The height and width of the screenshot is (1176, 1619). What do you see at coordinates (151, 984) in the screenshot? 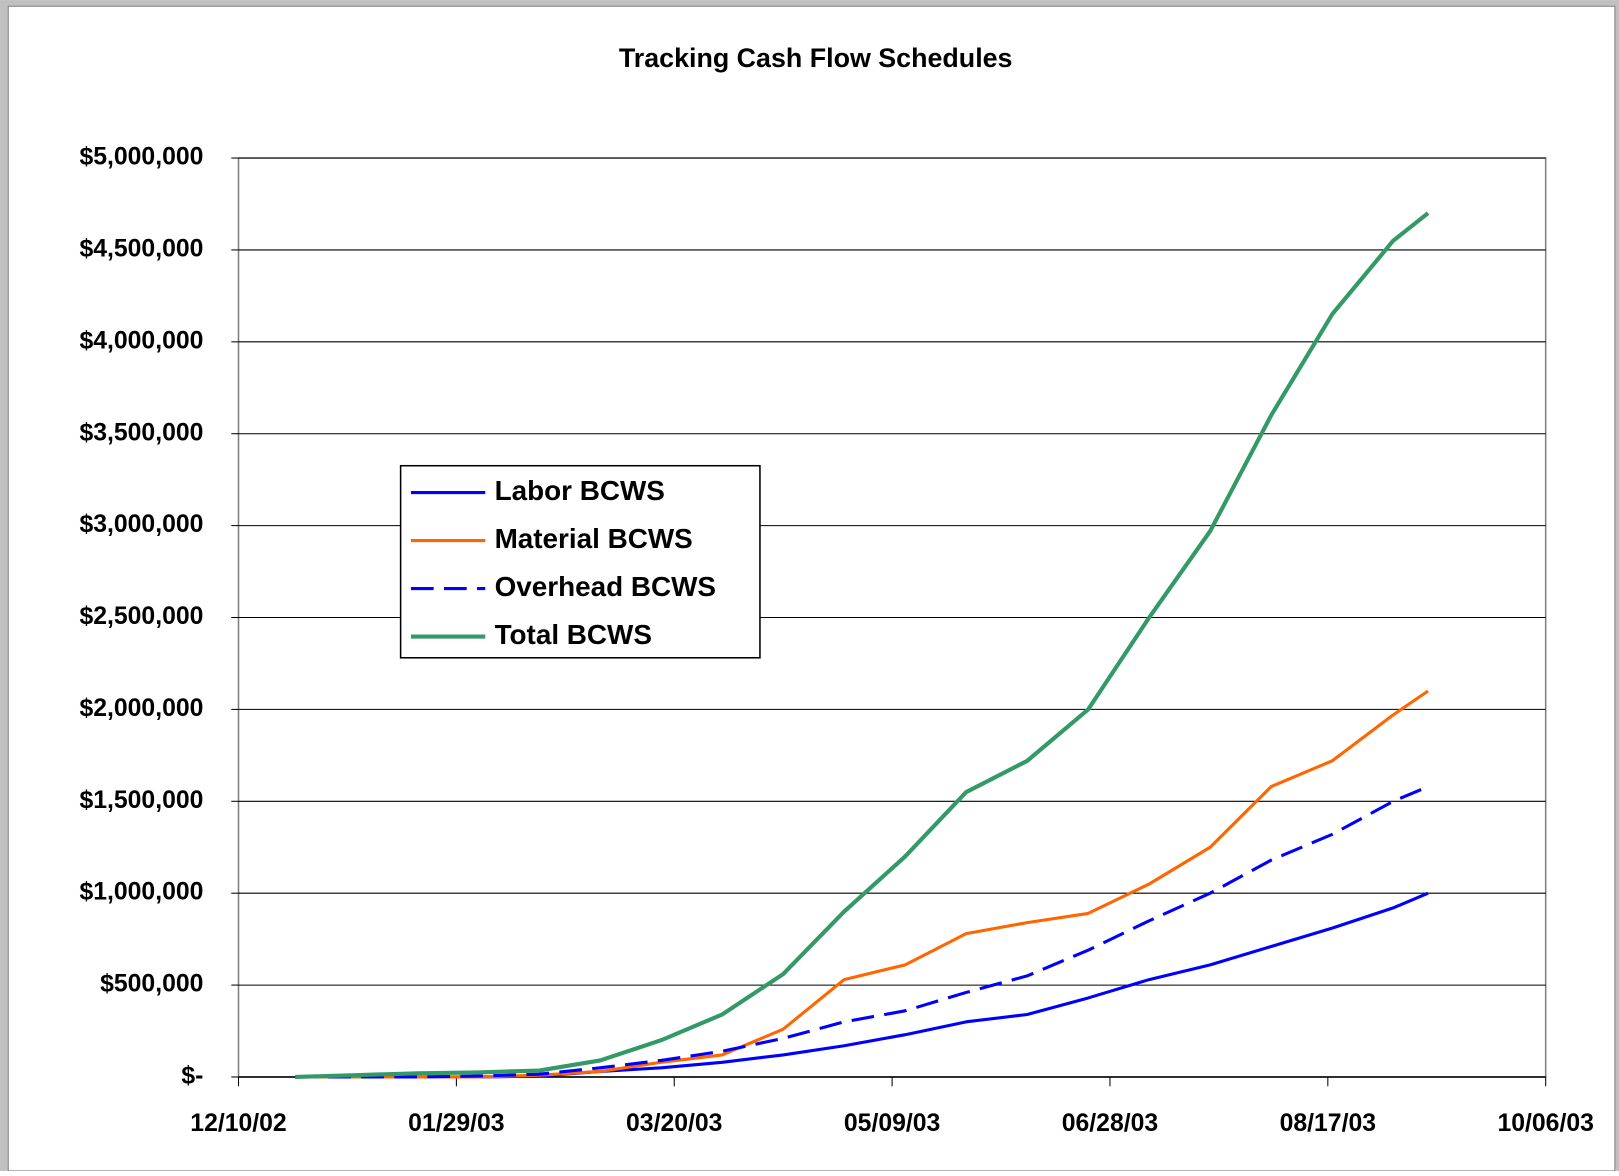
I see `y-tick-label: $500,000` at bounding box center [151, 984].